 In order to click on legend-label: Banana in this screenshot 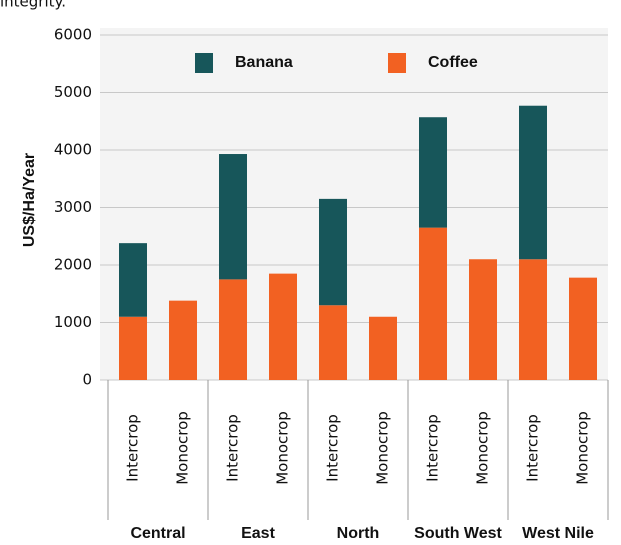, I will do `click(264, 62)`.